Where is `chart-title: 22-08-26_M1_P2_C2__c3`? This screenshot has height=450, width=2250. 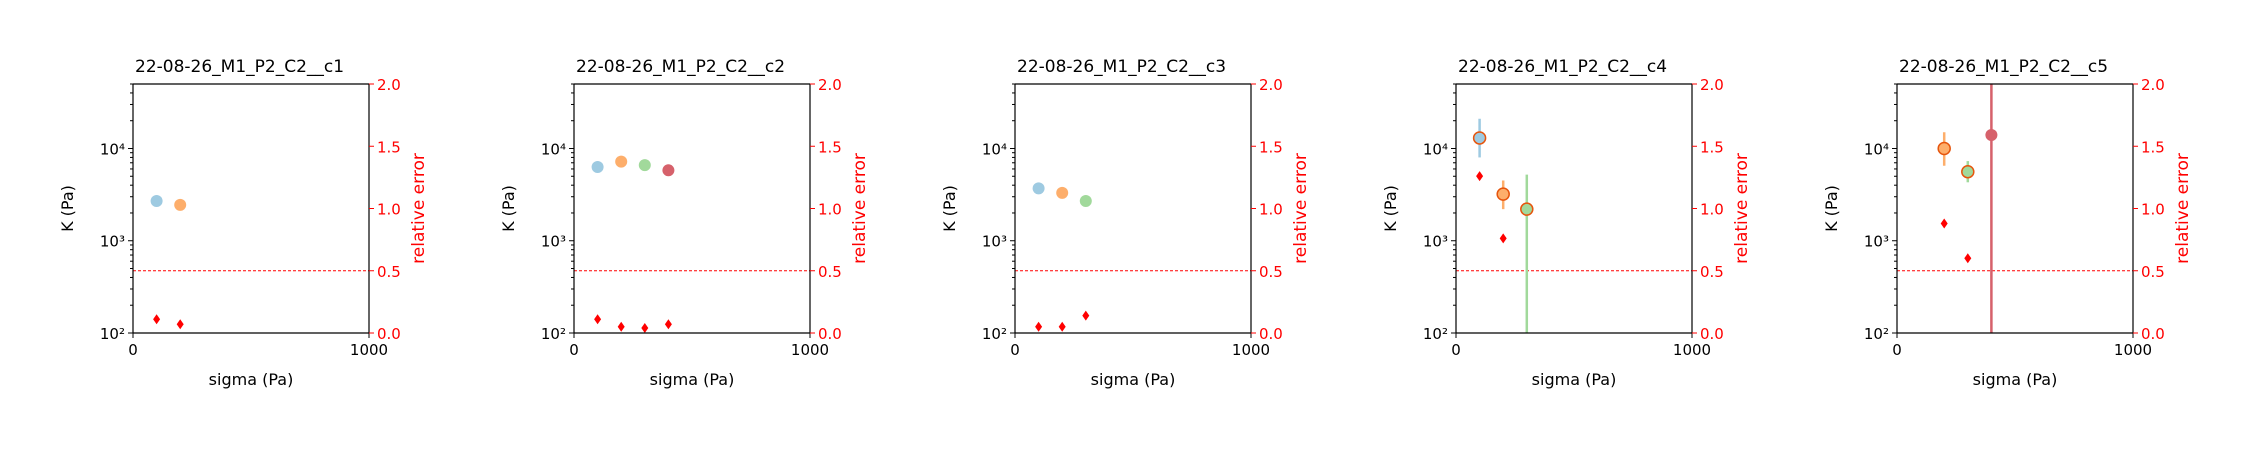
chart-title: 22-08-26_M1_P2_C2__c3 is located at coordinates (1121, 67).